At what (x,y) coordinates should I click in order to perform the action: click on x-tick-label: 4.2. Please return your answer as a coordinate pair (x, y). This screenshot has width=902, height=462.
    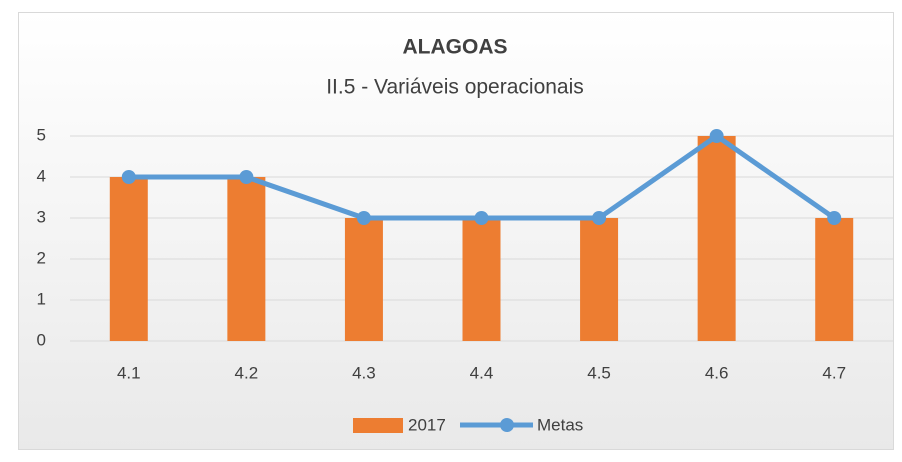
    Looking at the image, I should click on (247, 372).